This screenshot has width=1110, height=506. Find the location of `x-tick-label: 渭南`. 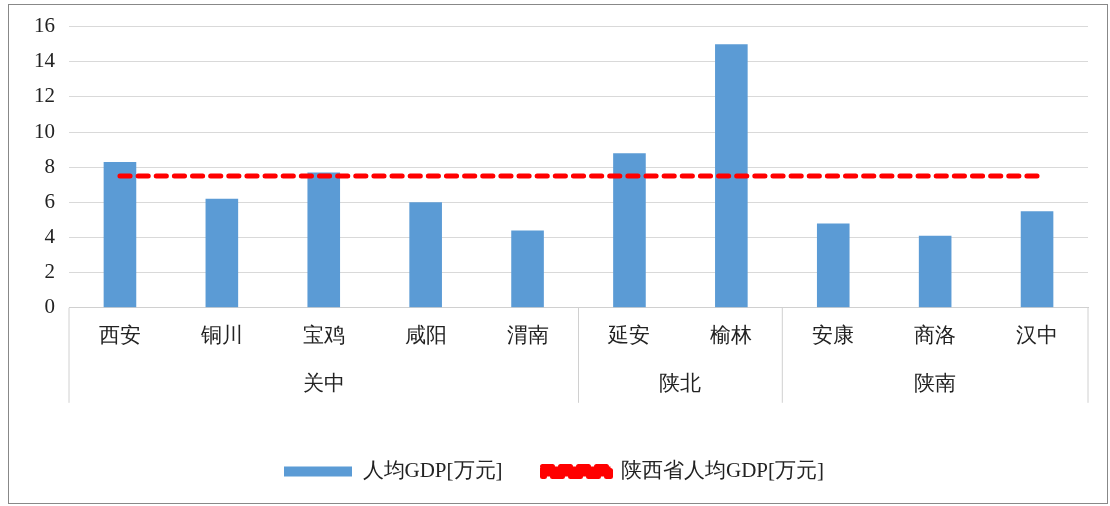

x-tick-label: 渭南 is located at coordinates (527, 334).